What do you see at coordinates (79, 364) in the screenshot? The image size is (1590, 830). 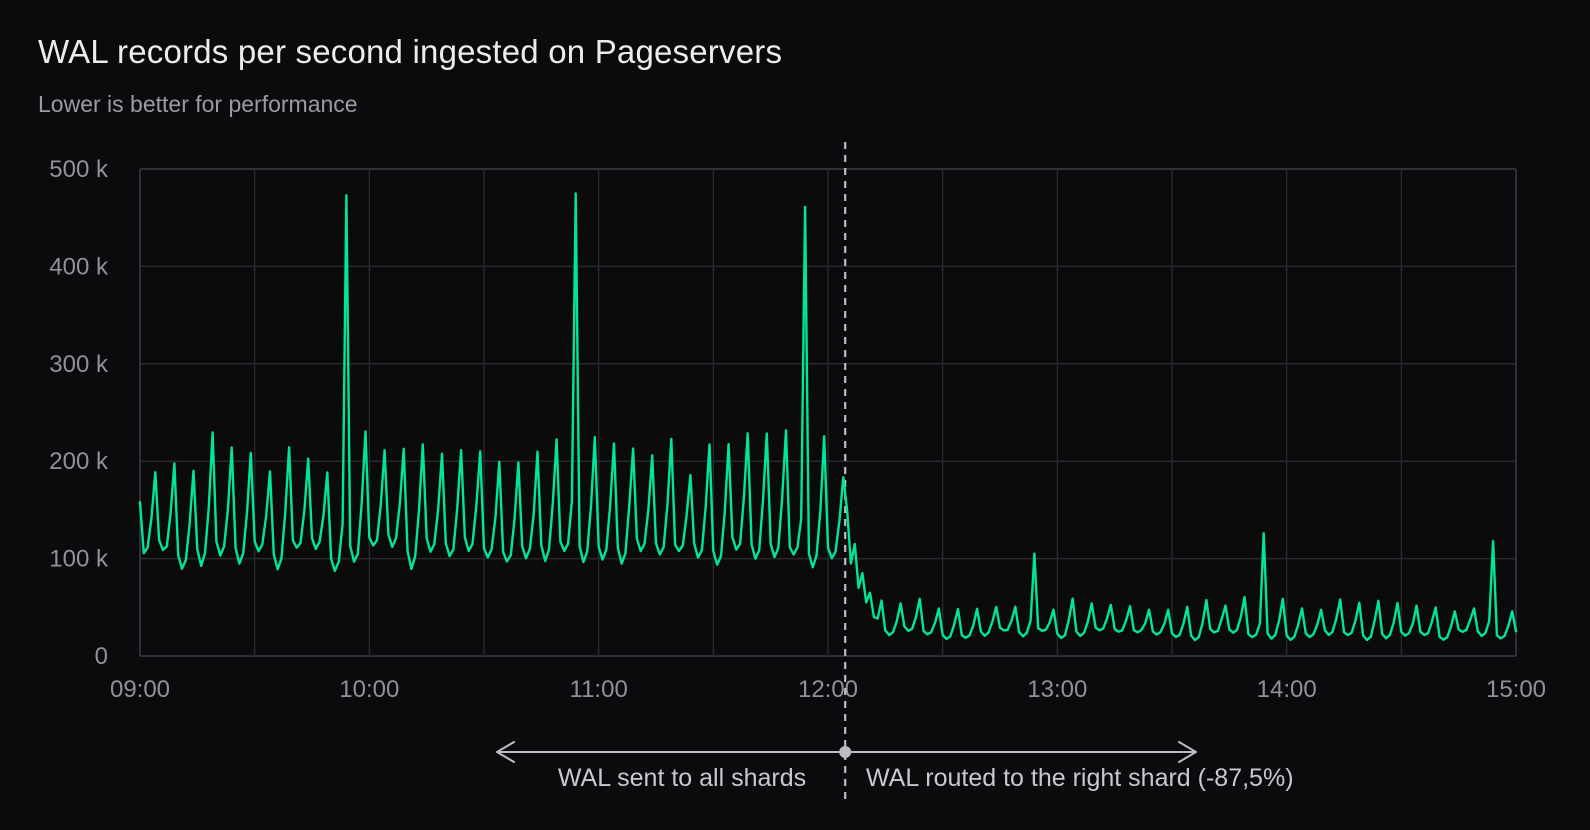 I see `y-axis-tick-label: 300 k` at bounding box center [79, 364].